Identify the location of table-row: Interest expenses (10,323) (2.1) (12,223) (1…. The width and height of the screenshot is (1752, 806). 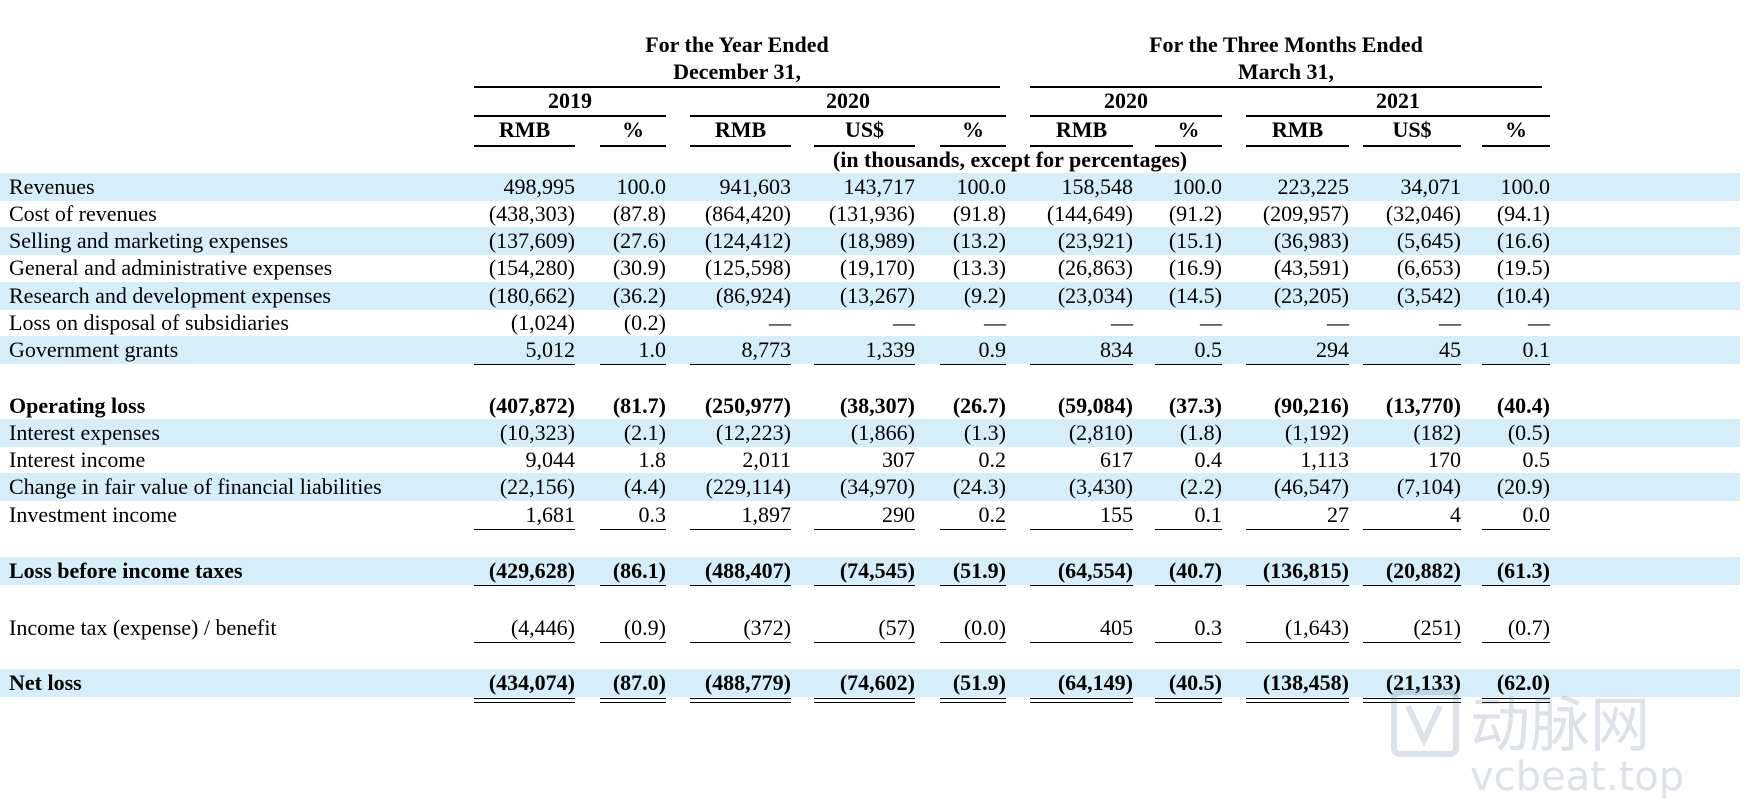
(870, 433).